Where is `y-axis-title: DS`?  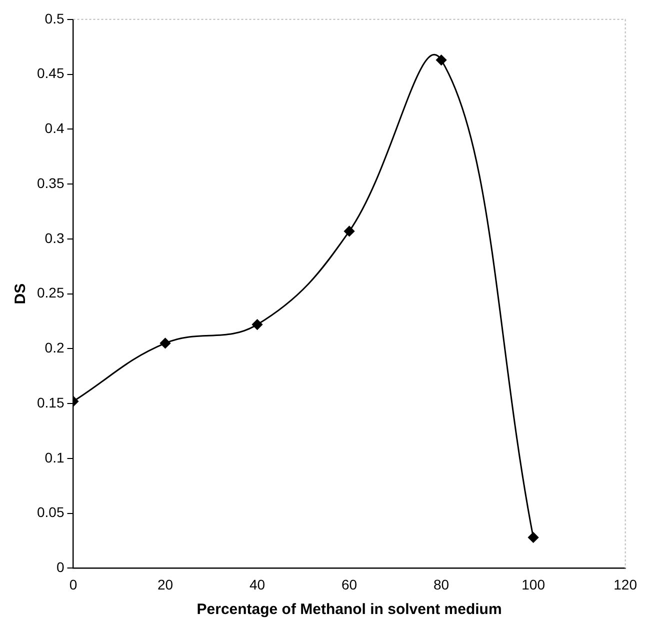 y-axis-title: DS is located at coordinates (21, 293).